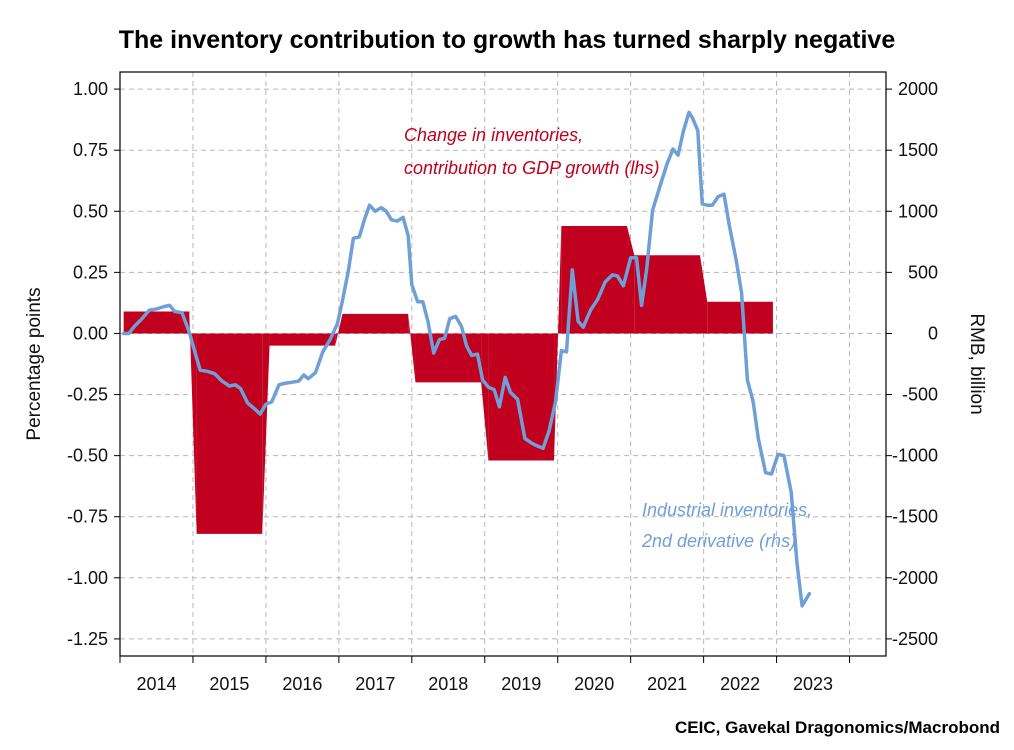 The width and height of the screenshot is (1014, 750). I want to click on right-y-axis-ticks: 2000 1500 1000 500 0 -500 -1000 -1500 -2000 -2500, so click(912, 364).